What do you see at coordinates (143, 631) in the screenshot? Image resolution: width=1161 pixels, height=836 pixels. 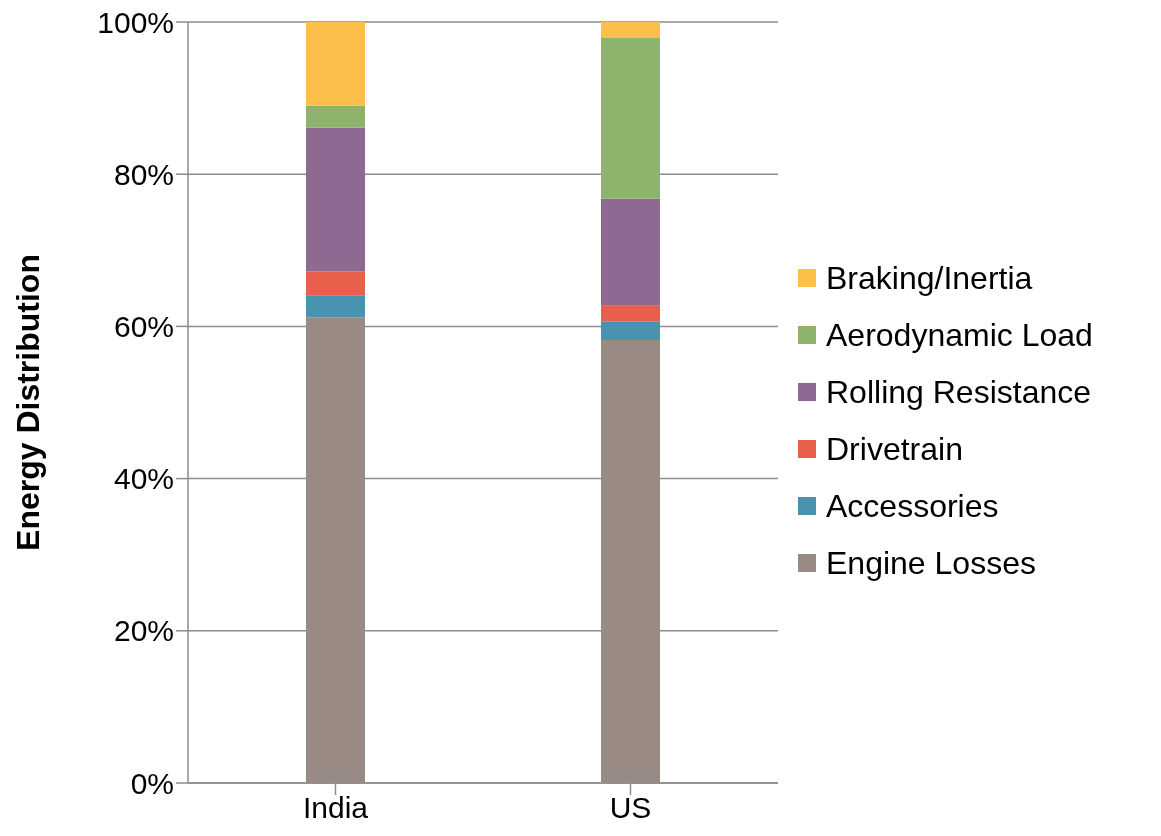 I see `y-tick-label: 20%` at bounding box center [143, 631].